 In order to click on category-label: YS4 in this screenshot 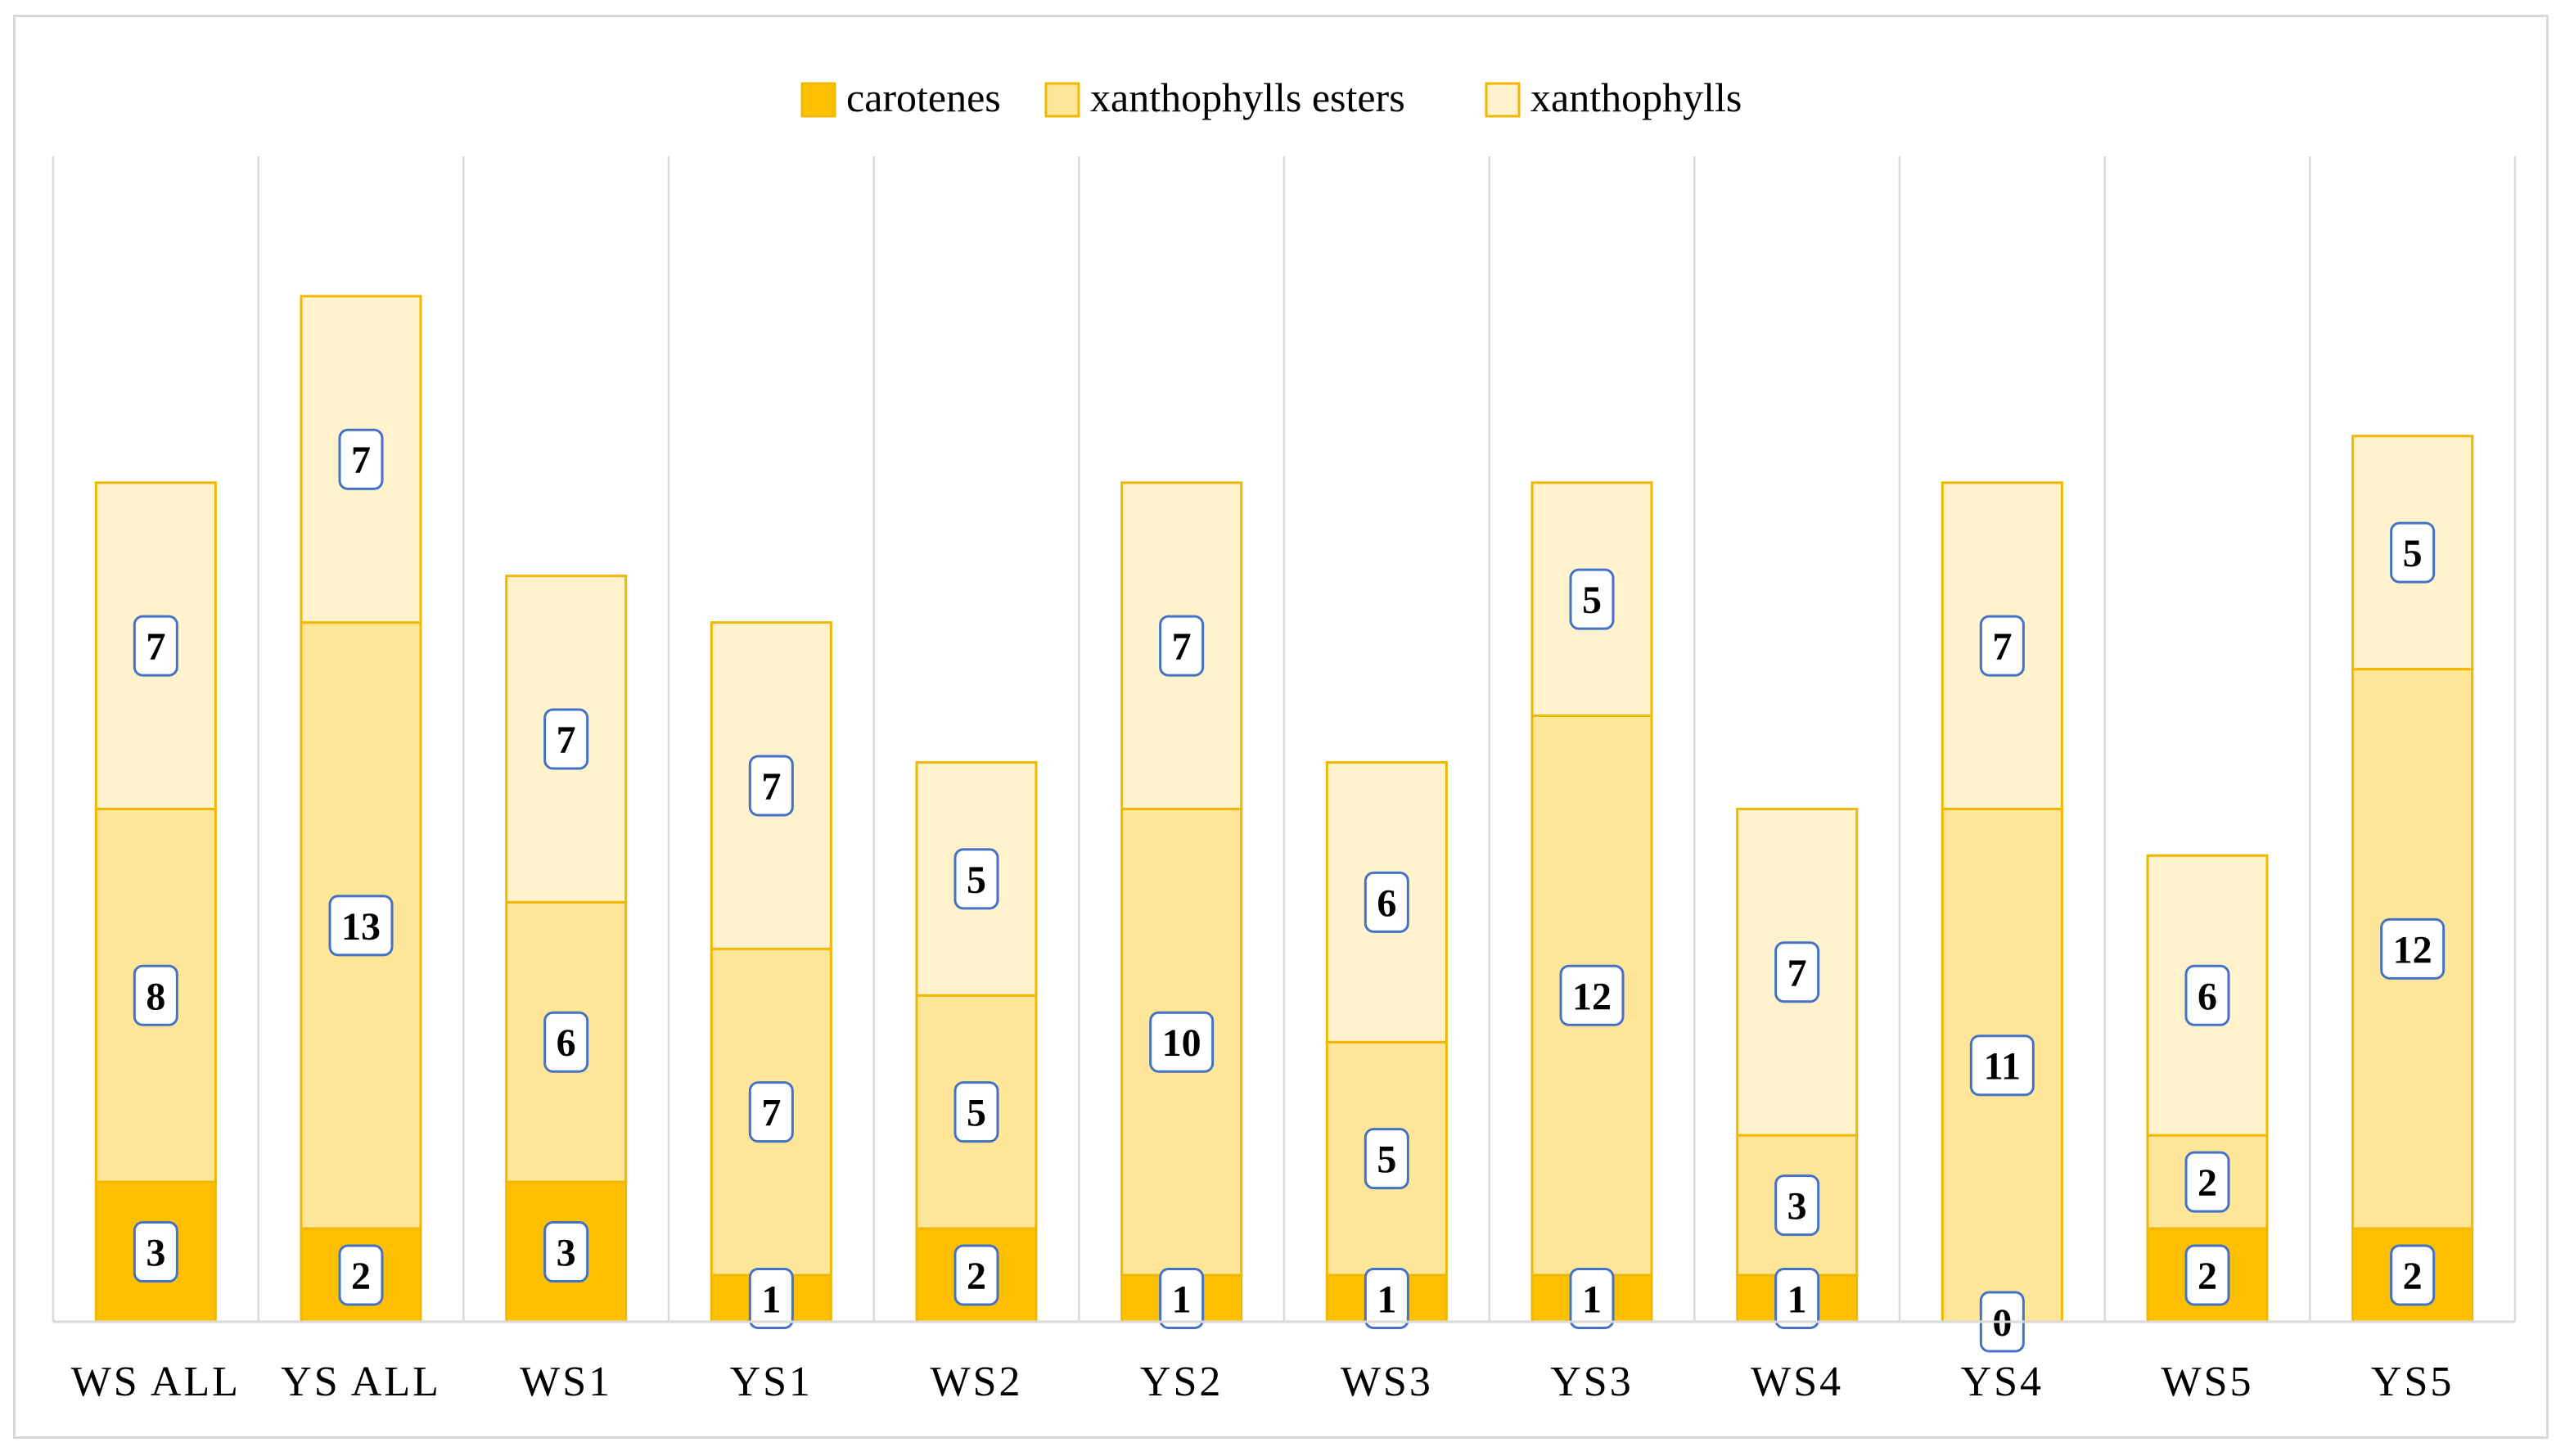, I will do `click(2002, 1382)`.